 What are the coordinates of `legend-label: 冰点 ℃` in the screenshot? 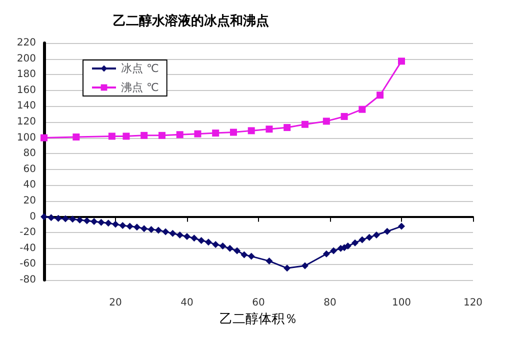 It's located at (140, 68).